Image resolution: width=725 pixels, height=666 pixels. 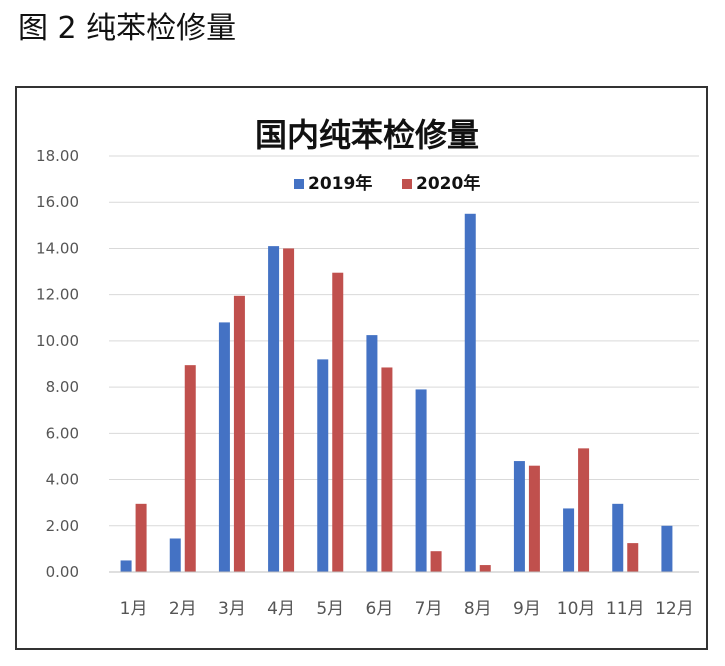 I want to click on chart-title: 国内纯苯检修量, so click(x=367, y=135).